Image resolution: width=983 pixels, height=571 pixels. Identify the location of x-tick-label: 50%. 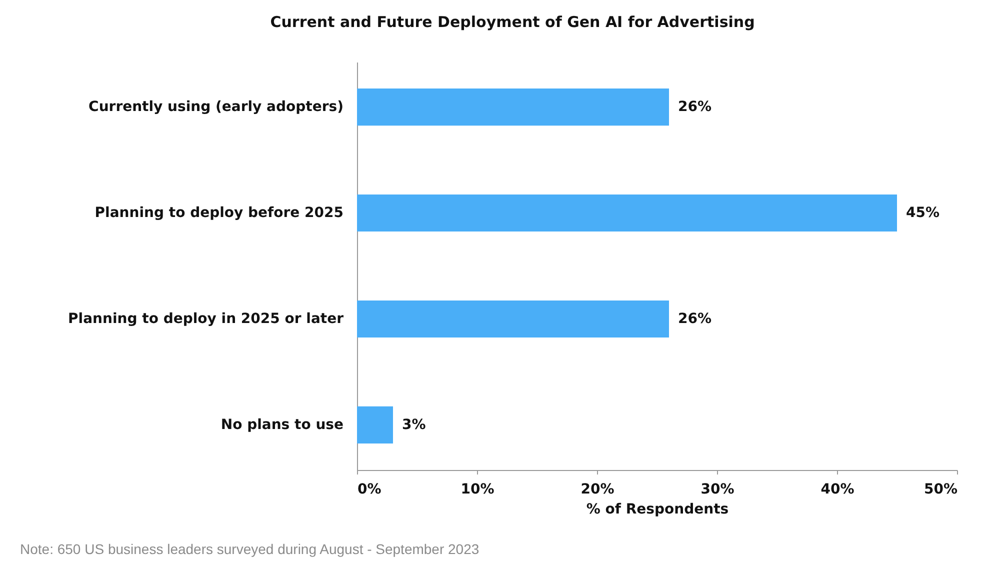
(941, 490).